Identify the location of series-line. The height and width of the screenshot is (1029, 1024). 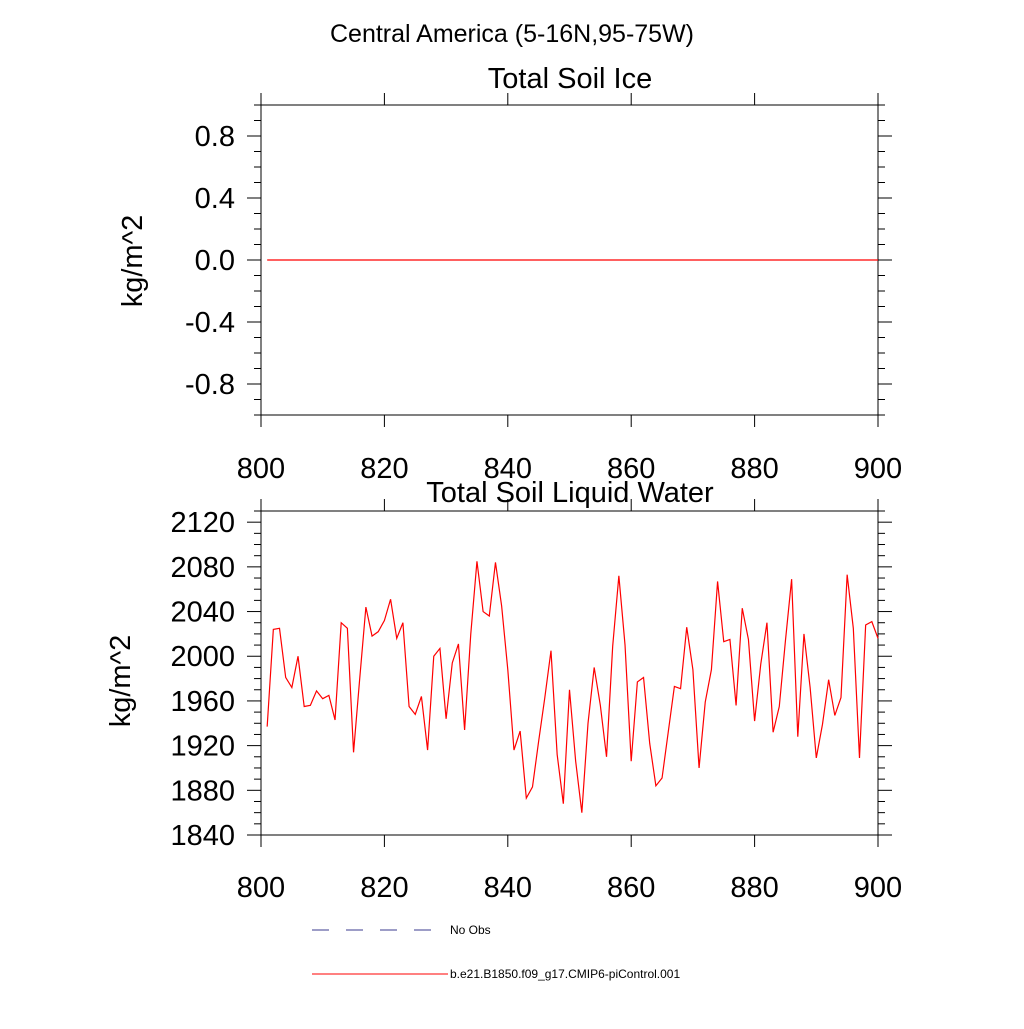
(572, 687).